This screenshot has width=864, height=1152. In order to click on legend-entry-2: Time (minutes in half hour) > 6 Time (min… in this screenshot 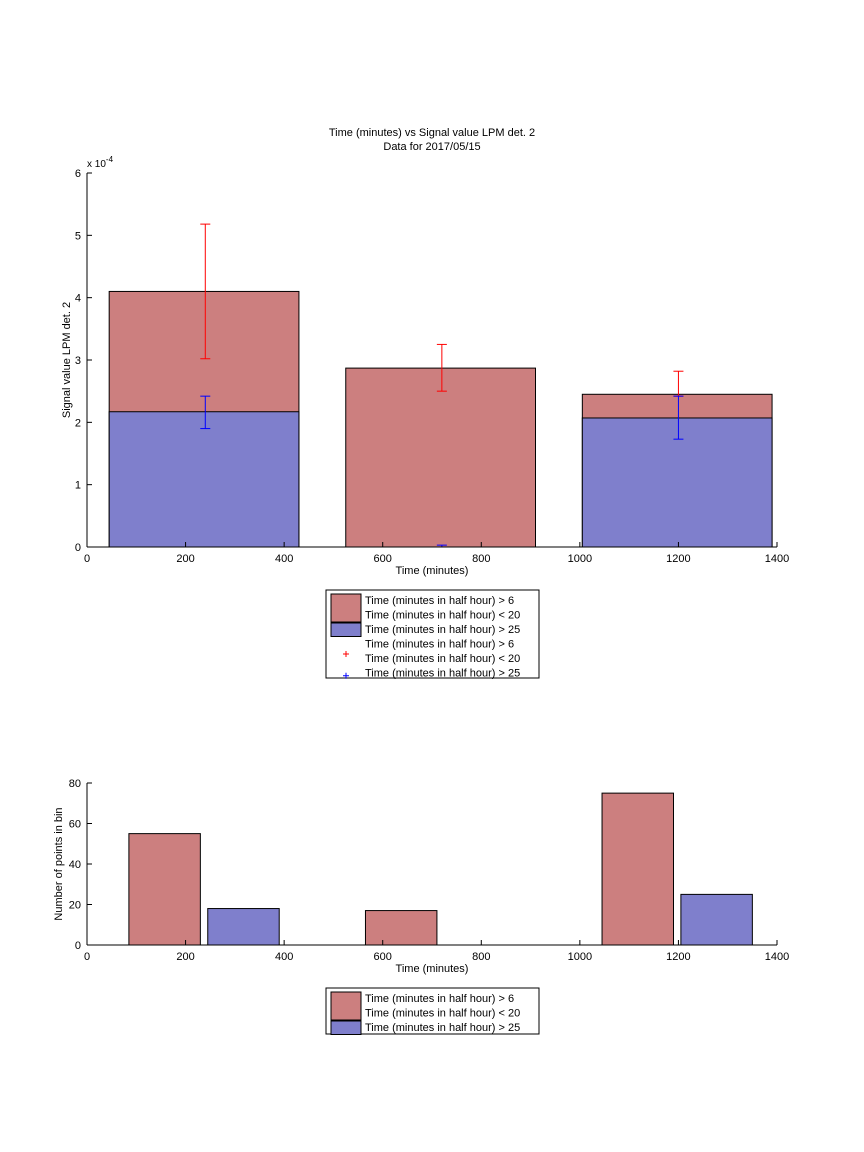, I will do `click(431, 652)`.